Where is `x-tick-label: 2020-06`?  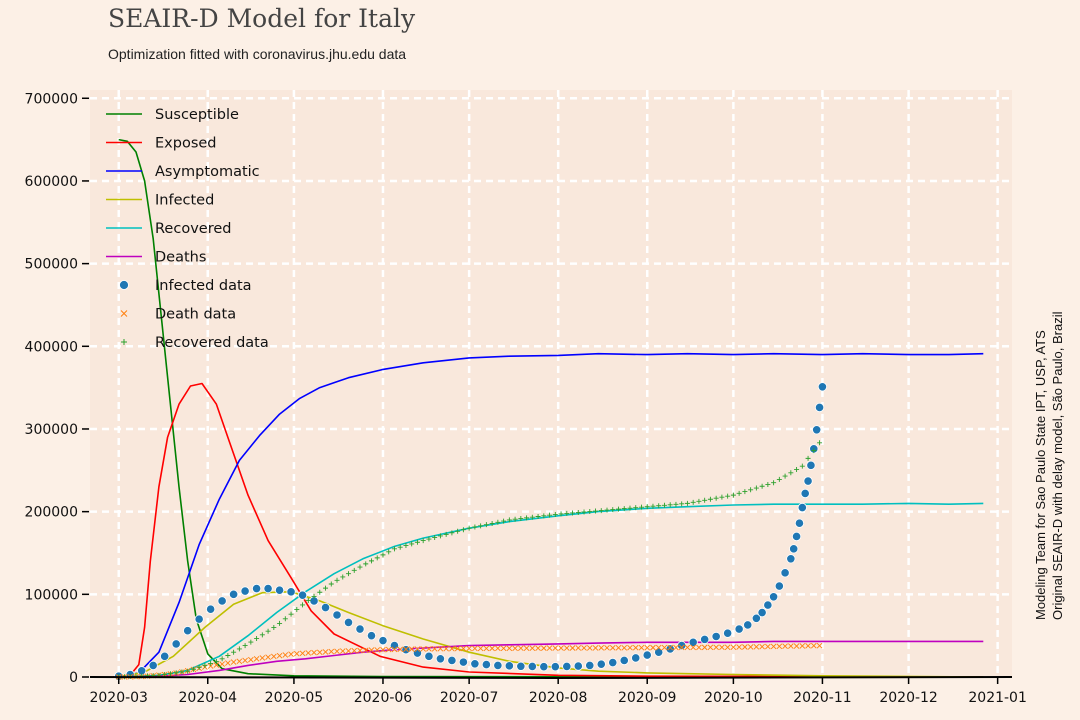 x-tick-label: 2020-06 is located at coordinates (383, 698).